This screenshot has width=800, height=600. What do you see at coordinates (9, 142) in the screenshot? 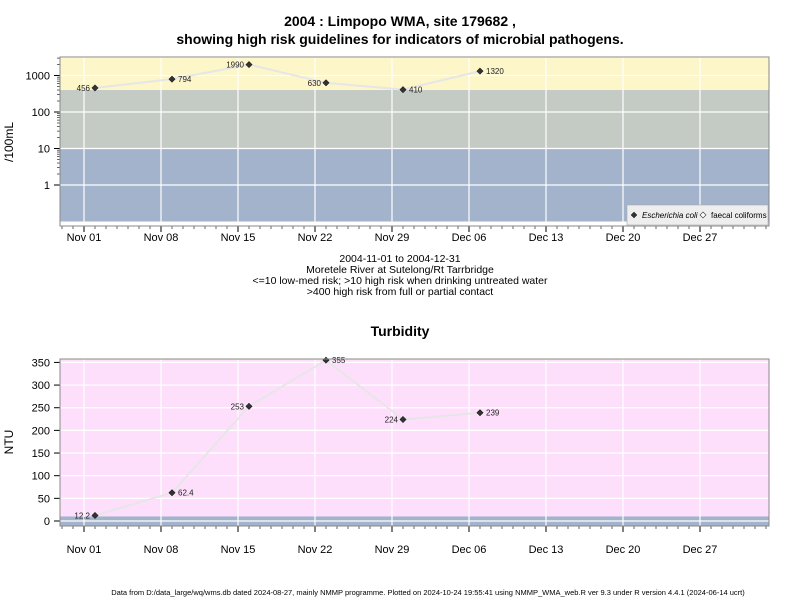
I see `y-axis-label: /100mL` at bounding box center [9, 142].